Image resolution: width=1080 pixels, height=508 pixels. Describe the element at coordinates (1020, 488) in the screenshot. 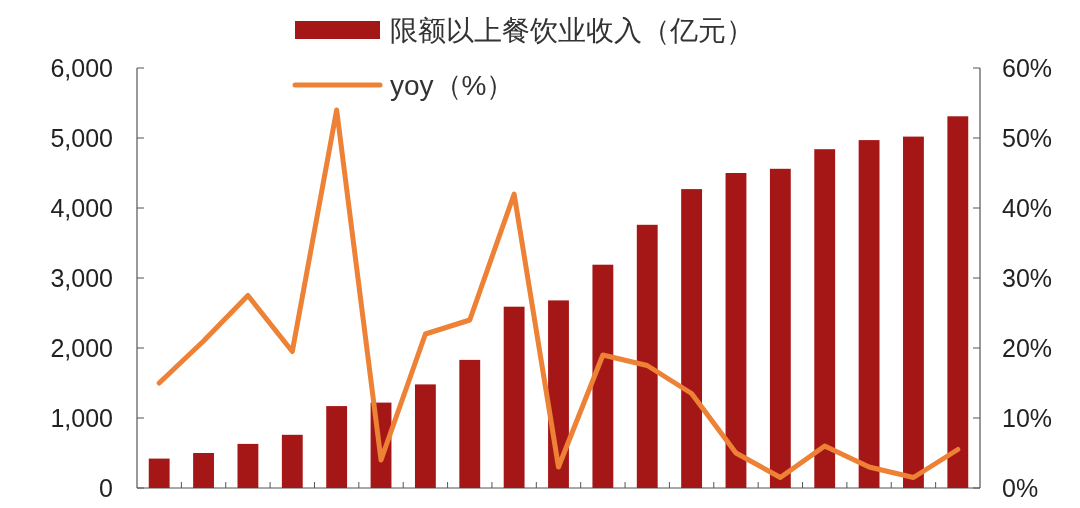

I see `y2-tick-label: 0%` at that location.